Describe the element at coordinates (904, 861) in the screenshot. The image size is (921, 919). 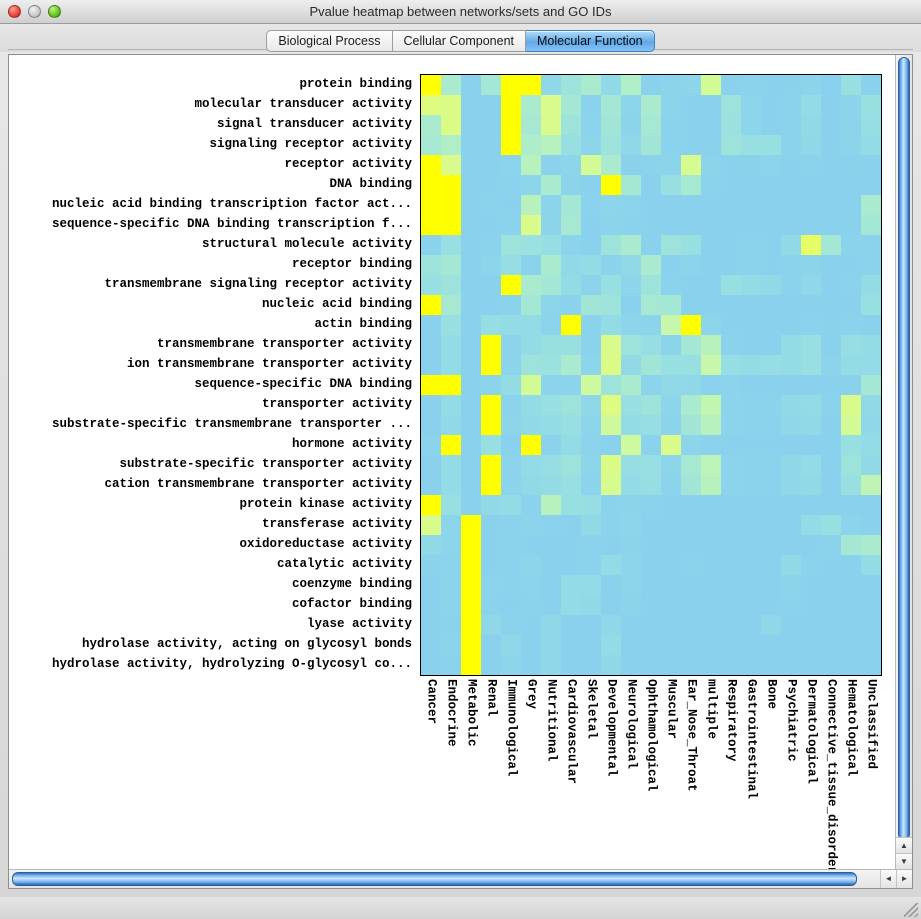
I see `scroll-down-button: ▼` at that location.